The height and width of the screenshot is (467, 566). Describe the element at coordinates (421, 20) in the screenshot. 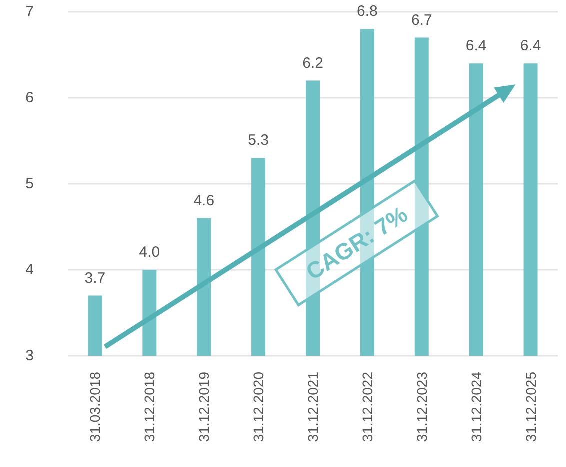

I see `data-label: 6.7` at that location.